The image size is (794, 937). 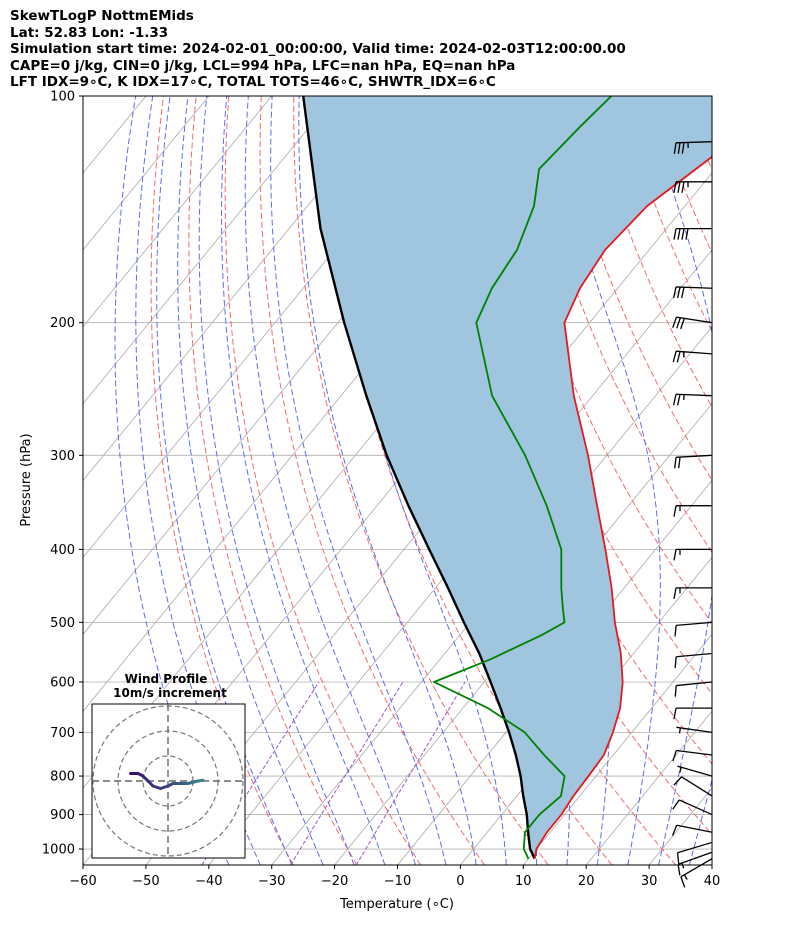 What do you see at coordinates (396, 904) in the screenshot?
I see `x-axis-label: Temperature (∘C)` at bounding box center [396, 904].